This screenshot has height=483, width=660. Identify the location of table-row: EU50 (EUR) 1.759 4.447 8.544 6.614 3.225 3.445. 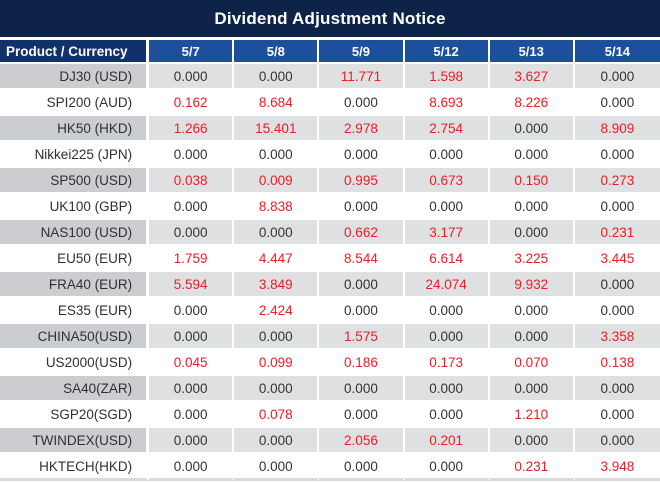
(330, 259).